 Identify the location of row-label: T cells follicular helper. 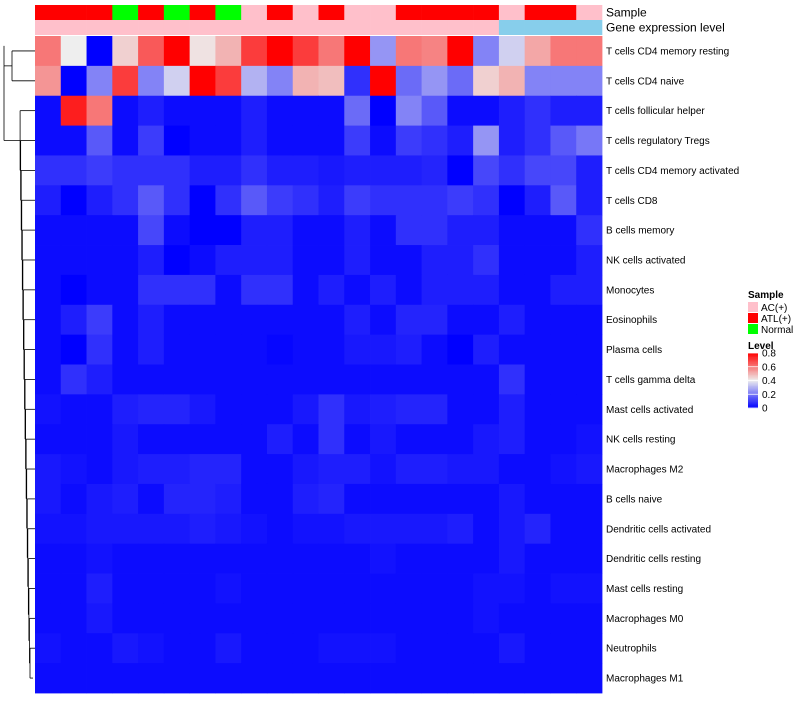
(655, 111).